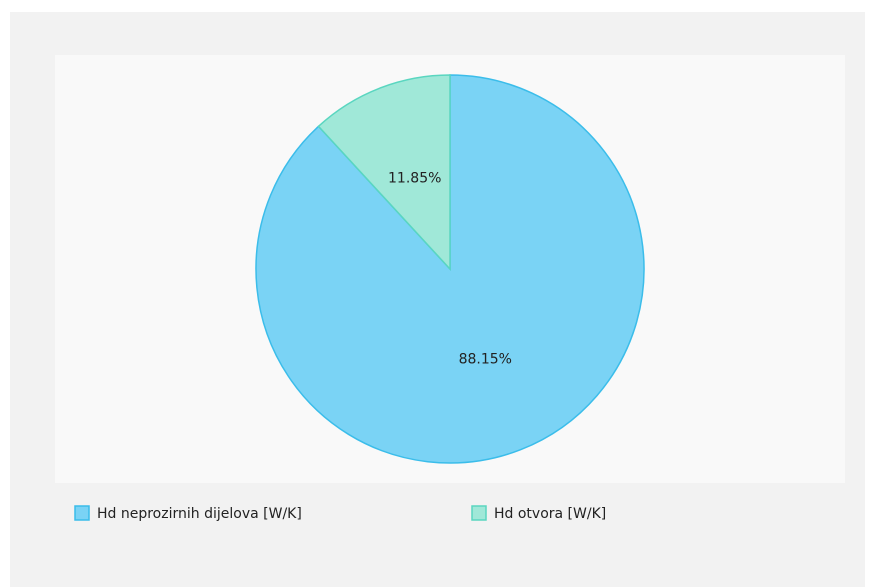  I want to click on data-label: 11.85%, so click(414, 179).